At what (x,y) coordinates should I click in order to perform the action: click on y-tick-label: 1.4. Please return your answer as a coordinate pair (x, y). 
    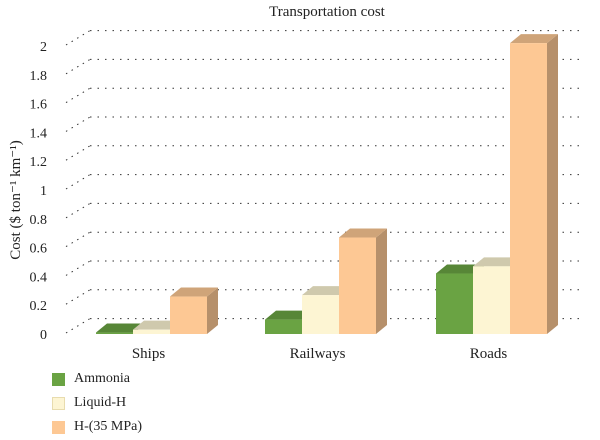
    Looking at the image, I should click on (39, 133).